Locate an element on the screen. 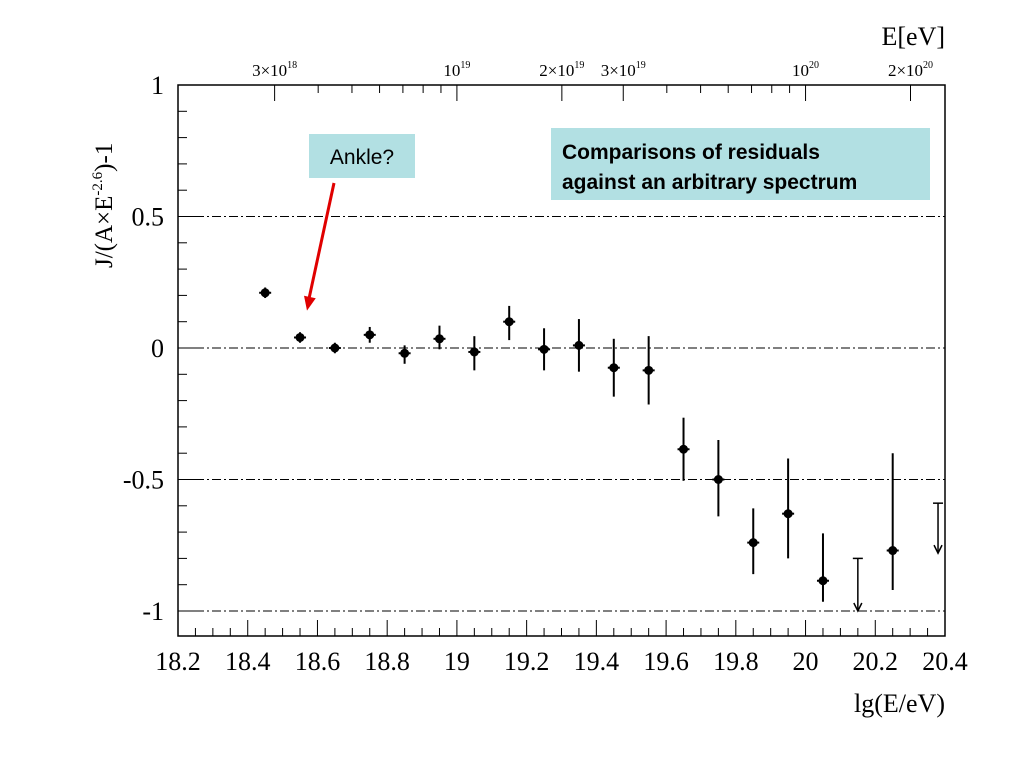 The image size is (1024, 768). x-tick-label: 19.2 is located at coordinates (527, 661).